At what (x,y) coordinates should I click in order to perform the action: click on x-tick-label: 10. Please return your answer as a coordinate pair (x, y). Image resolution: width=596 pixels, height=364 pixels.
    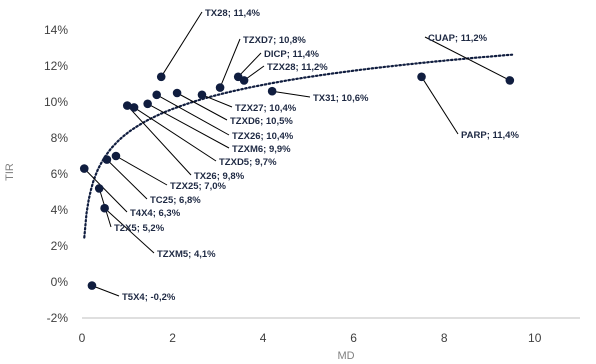
    Looking at the image, I should click on (535, 338).